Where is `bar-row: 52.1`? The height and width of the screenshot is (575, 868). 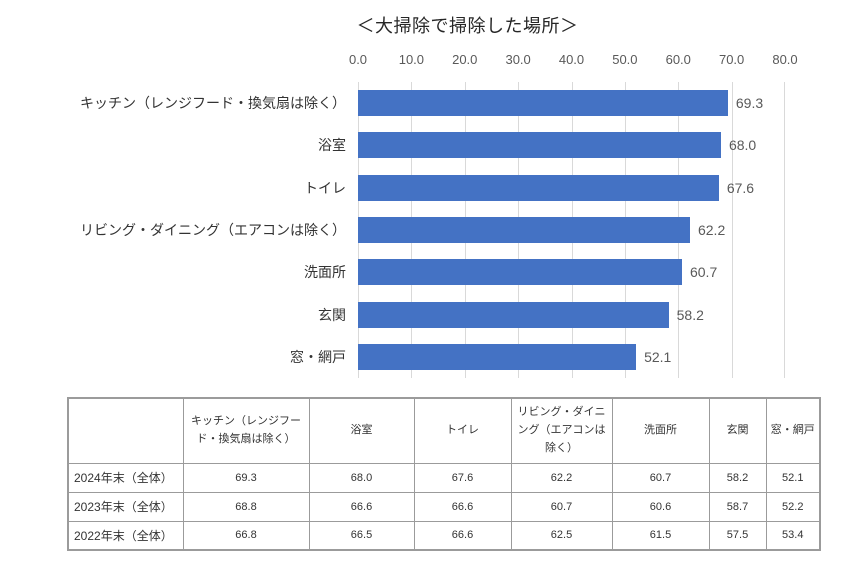 bar-row: 52.1 is located at coordinates (571, 357).